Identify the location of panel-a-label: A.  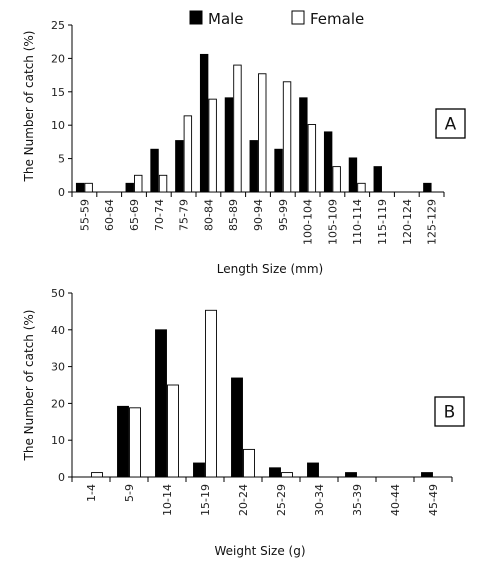
(451, 125).